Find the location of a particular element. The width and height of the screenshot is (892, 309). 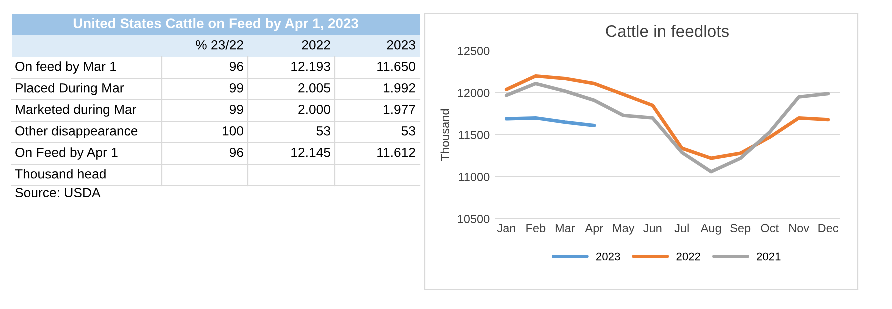

text: 2.000 is located at coordinates (314, 109).